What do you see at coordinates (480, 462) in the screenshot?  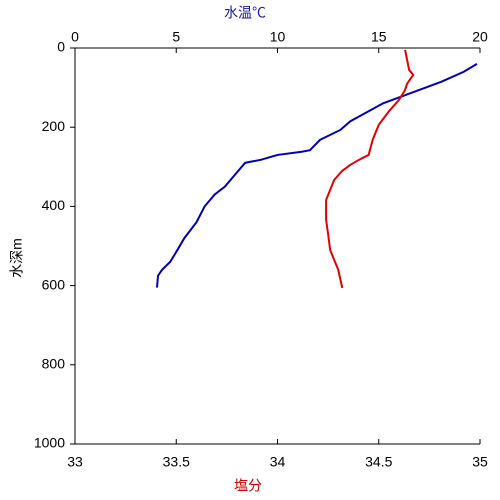 I see `x-tick-label: 35` at bounding box center [480, 462].